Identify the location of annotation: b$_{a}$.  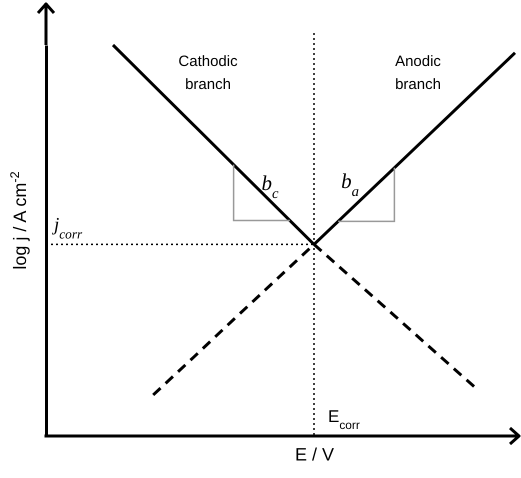
(350, 184).